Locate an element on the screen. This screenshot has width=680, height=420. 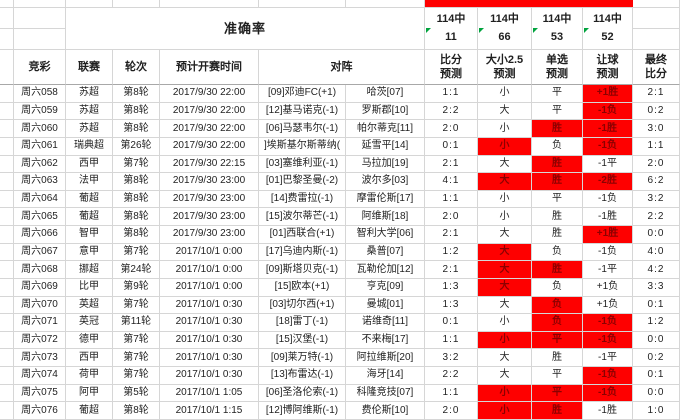
score-prediction-cell: 2:0 is located at coordinates (451, 217).